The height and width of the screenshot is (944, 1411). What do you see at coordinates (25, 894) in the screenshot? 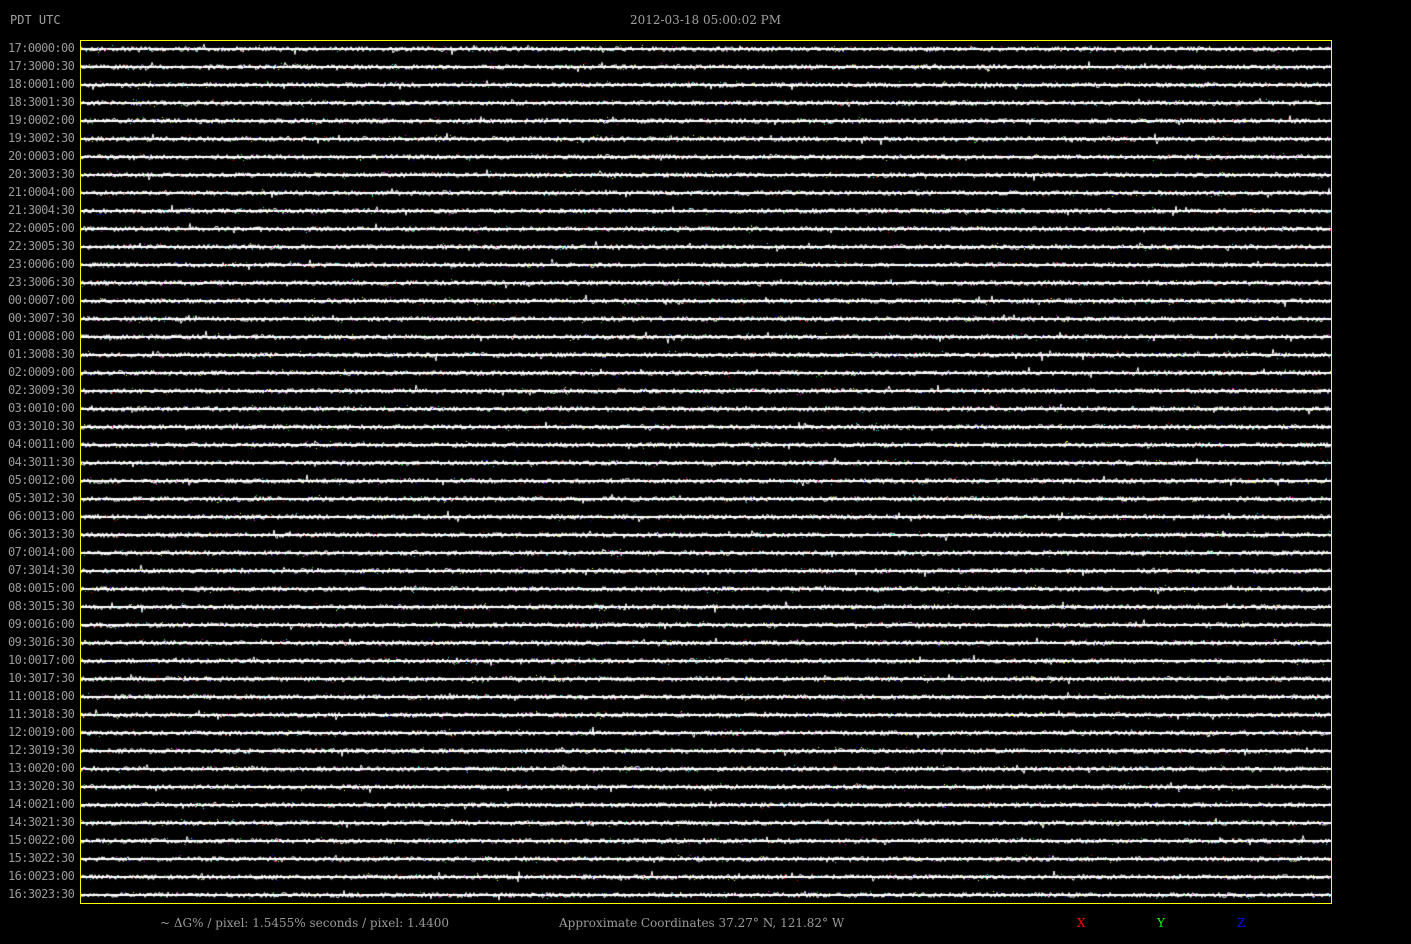
I see `pdt-time: 16:30` at bounding box center [25, 894].